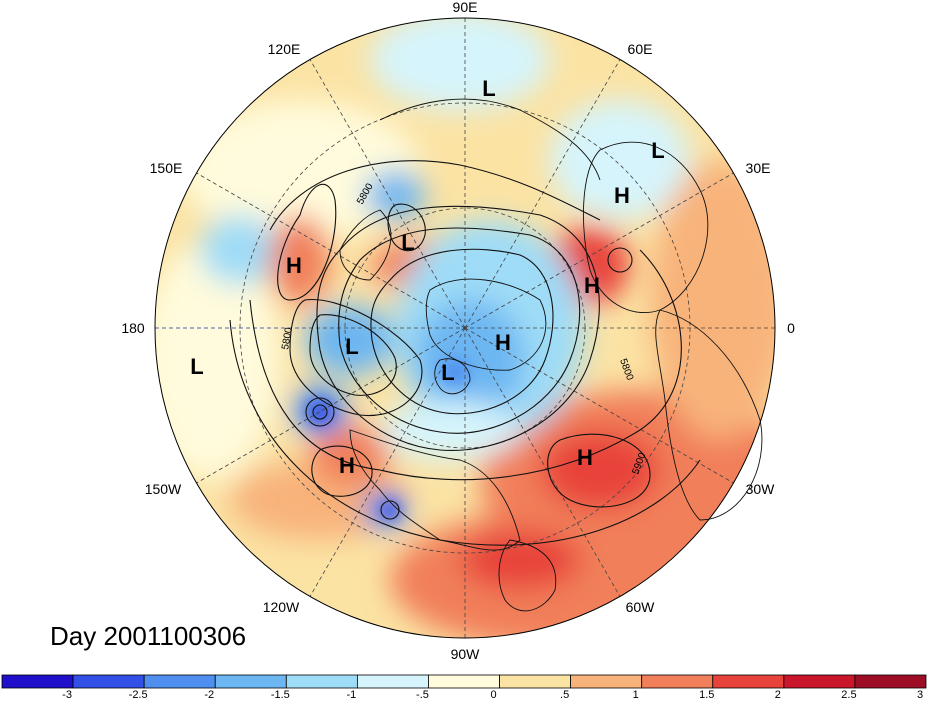  What do you see at coordinates (163, 489) in the screenshot?
I see `lon-label-150w: 150W` at bounding box center [163, 489].